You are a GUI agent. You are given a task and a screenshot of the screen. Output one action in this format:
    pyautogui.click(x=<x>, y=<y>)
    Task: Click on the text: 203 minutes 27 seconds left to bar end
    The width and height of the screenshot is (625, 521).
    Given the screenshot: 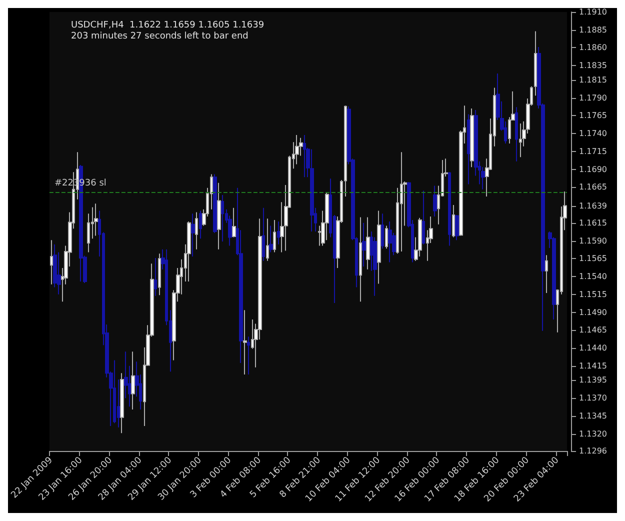 What is the action you would take?
    pyautogui.click(x=159, y=37)
    